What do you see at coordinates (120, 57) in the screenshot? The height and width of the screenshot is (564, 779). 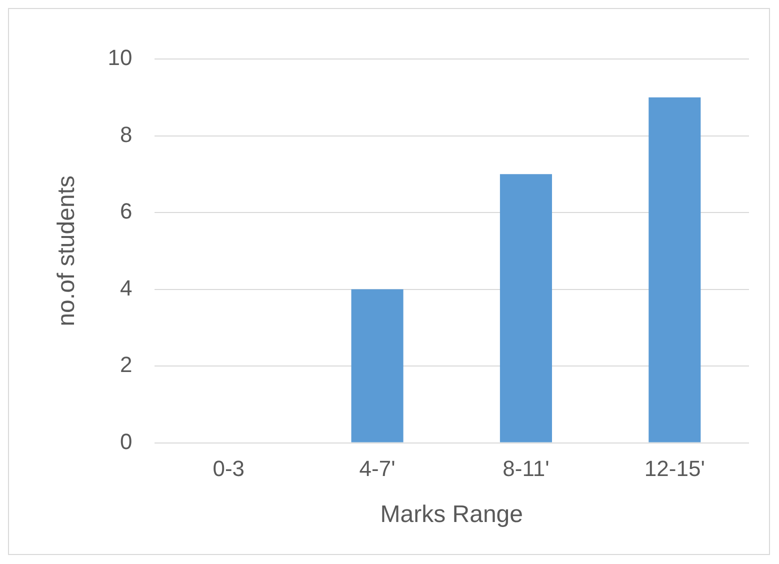 I see `y-tick-label: 10` at bounding box center [120, 57].